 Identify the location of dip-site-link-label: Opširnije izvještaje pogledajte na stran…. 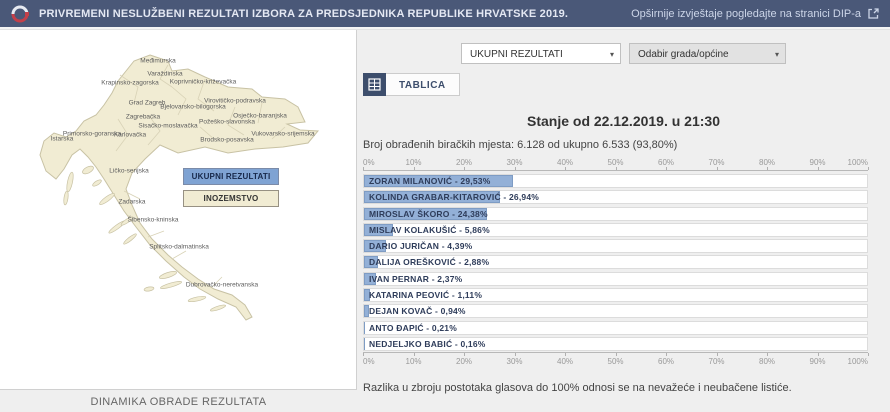
(746, 13).